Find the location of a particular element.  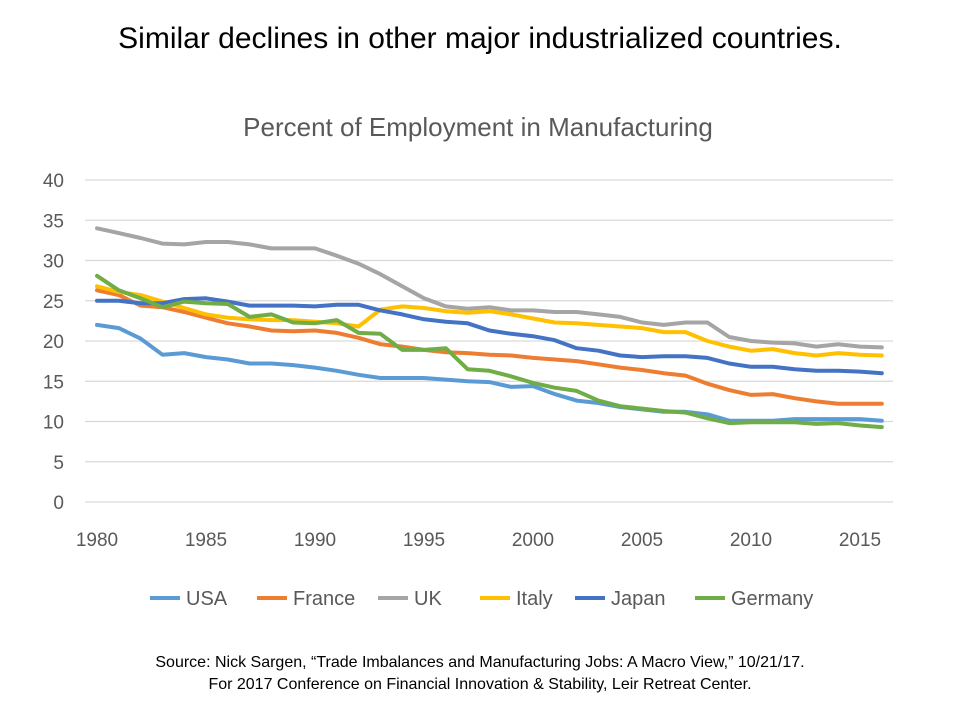

legend-item-uk: UK is located at coordinates (410, 599).